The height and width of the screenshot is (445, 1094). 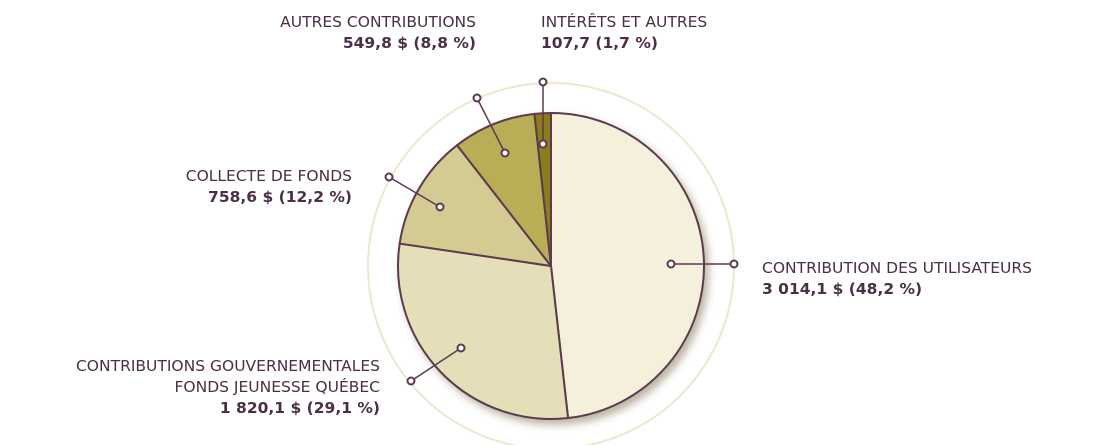 I want to click on value-label: 3 014,1 $ (48,2 %), so click(x=842, y=289).